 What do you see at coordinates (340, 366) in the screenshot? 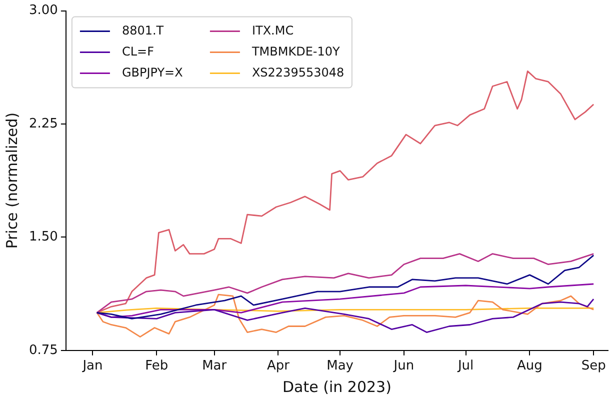
I see `x-tick-label: May` at bounding box center [340, 366].